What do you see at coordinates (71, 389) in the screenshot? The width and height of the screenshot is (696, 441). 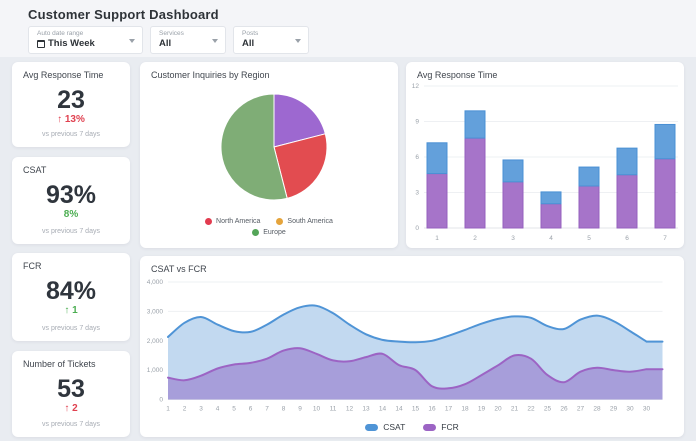 I see `kpi-value: 53` at bounding box center [71, 389].